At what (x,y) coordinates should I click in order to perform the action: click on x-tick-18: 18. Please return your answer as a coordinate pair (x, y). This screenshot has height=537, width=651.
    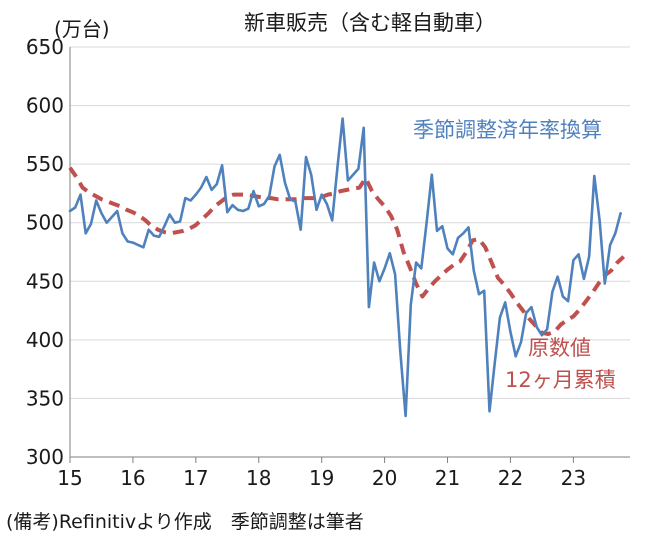
    Looking at the image, I should click on (258, 478).